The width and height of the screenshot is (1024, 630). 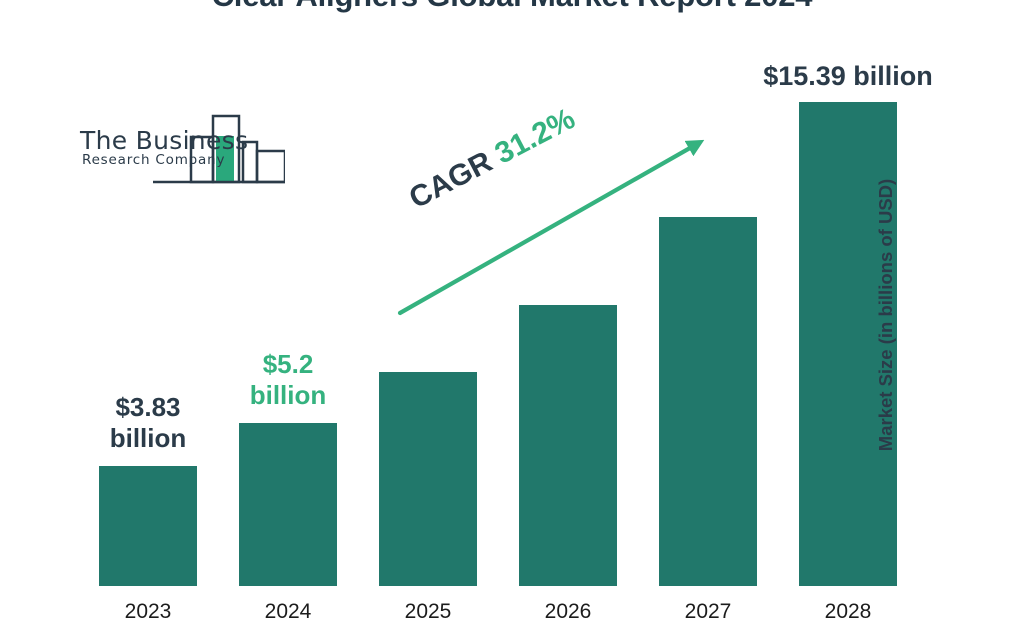 I want to click on bar-2025, so click(x=428, y=479).